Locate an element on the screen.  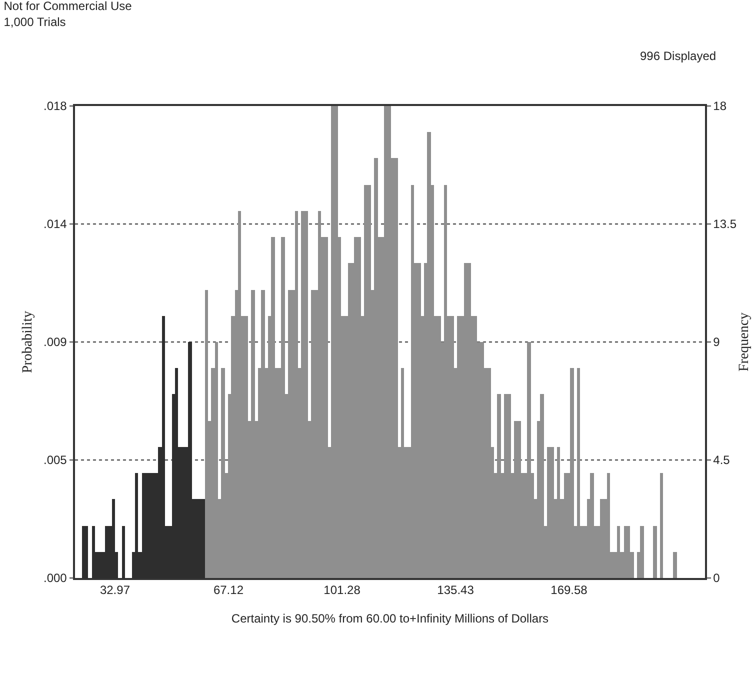
y-tick-label: .005 is located at coordinates (55, 460).